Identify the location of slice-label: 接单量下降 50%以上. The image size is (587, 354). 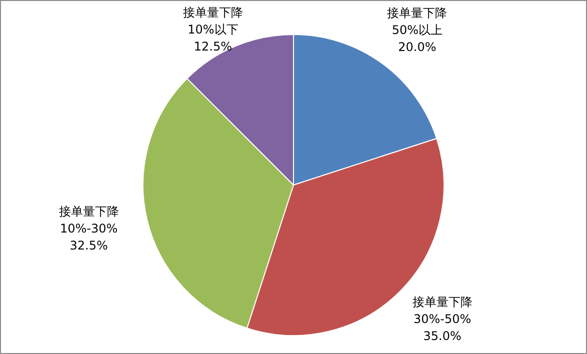
(417, 22).